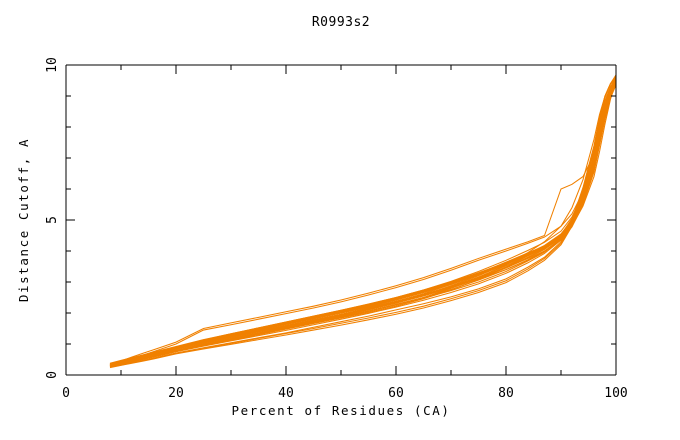 This screenshot has width=680, height=440. Describe the element at coordinates (23, 220) in the screenshot. I see `y-axis-label: Distance Cutoff, A` at that location.